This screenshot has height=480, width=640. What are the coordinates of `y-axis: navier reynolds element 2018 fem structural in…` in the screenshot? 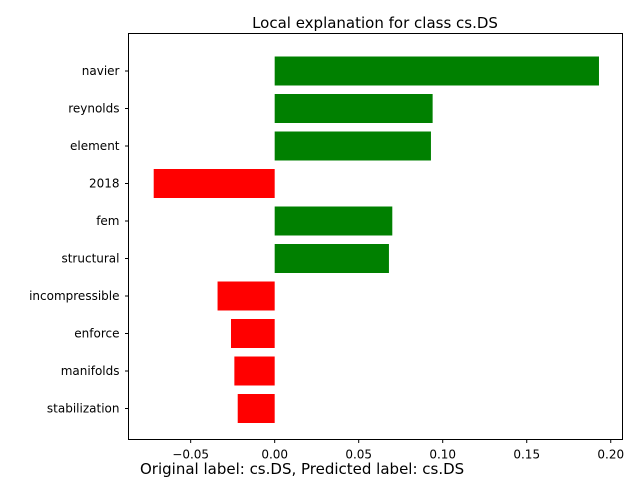 It's located at (79, 240).